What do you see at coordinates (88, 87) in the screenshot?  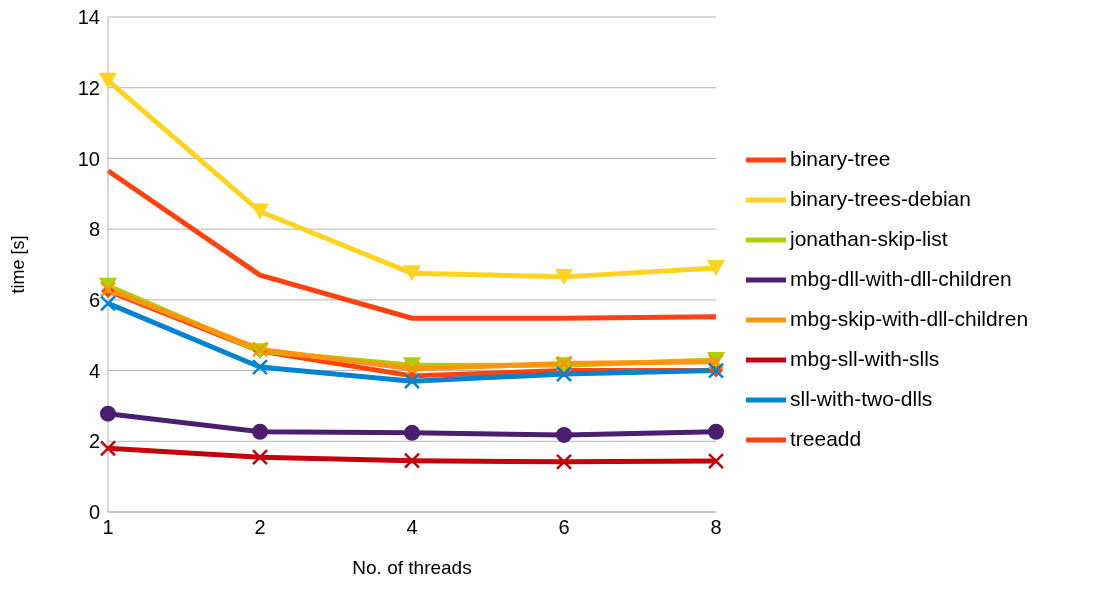 I see `y-tick-label: 12` at bounding box center [88, 87].